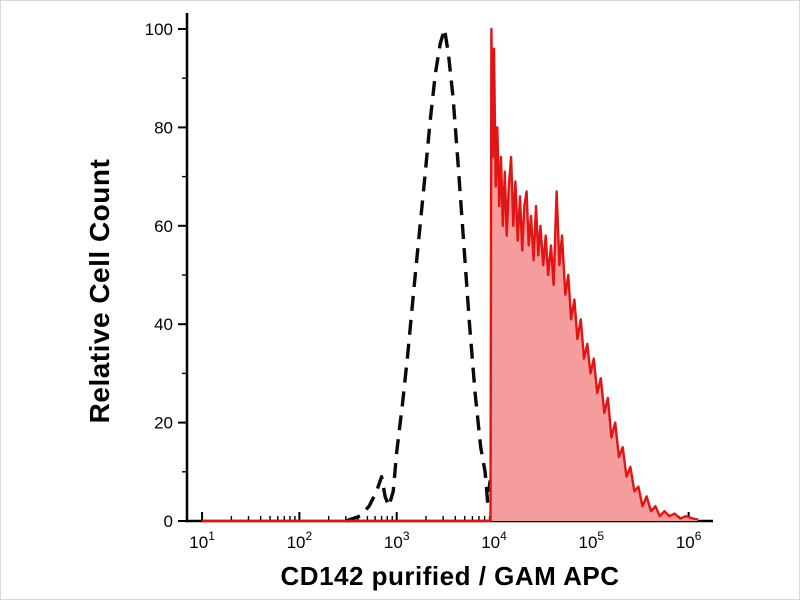 Image resolution: width=800 pixels, height=600 pixels. What do you see at coordinates (450, 576) in the screenshot?
I see `x-axis-label: CD142 purified / GAM APC` at bounding box center [450, 576].